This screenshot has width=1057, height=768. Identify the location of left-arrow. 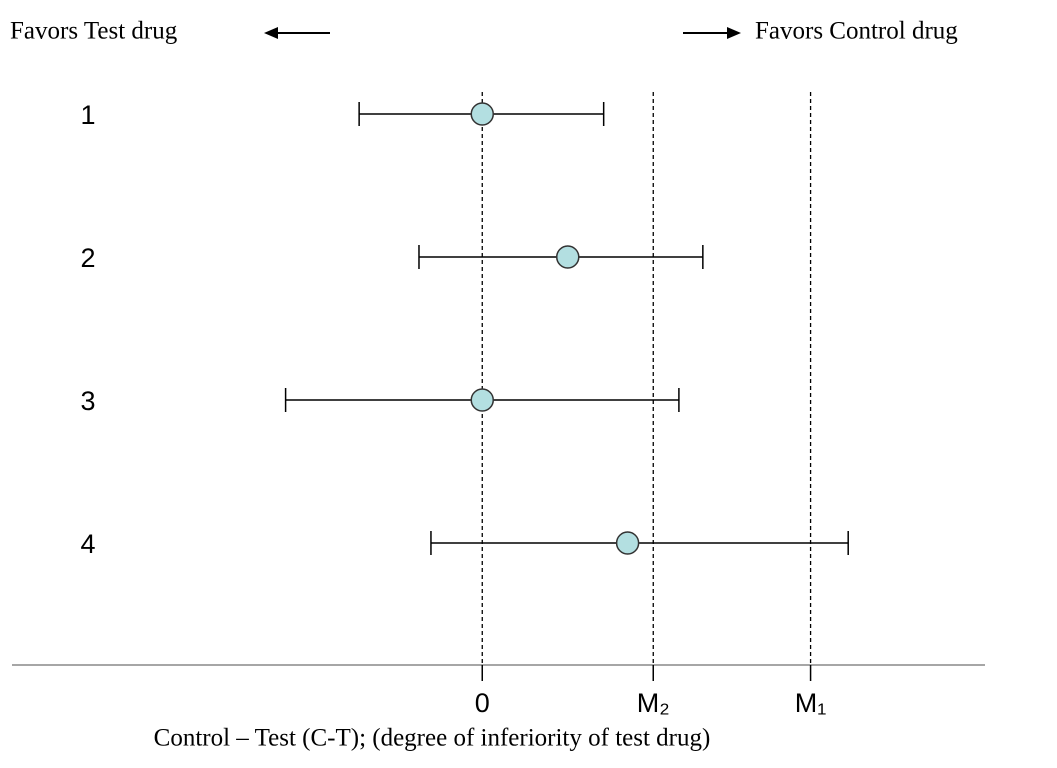
(297, 33).